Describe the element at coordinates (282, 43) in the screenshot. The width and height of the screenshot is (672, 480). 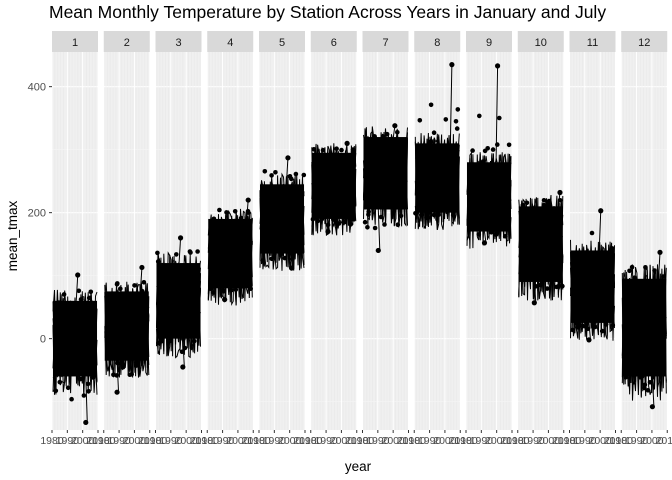
I see `facet-strip-label: 5` at that location.